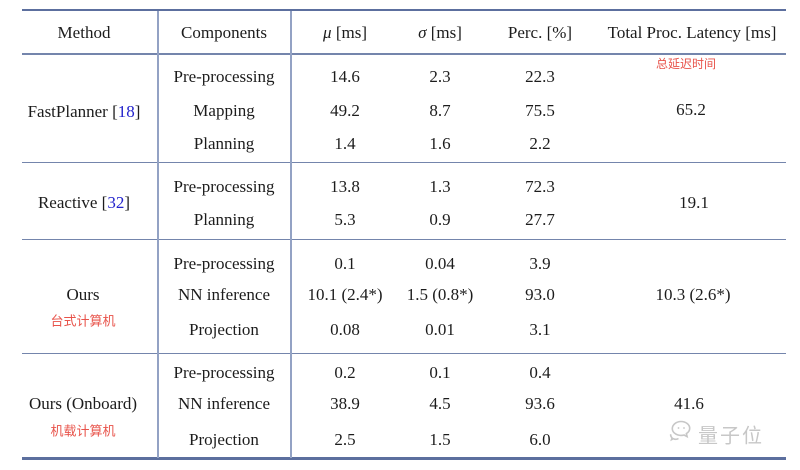 The width and height of the screenshot is (800, 470). I want to click on perc-cell: 72.3, so click(540, 187).